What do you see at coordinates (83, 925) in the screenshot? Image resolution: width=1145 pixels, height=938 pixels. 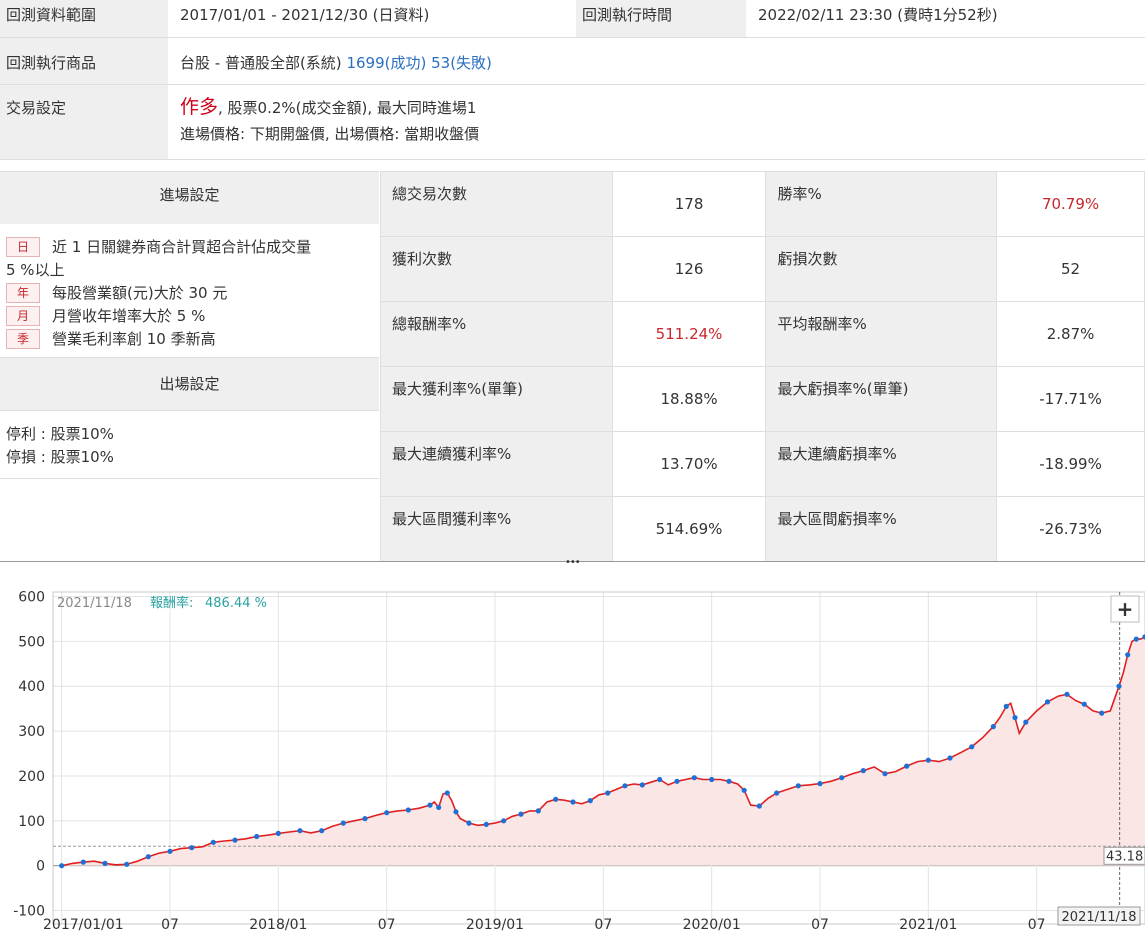 I see `x-tick-label: 2017/01/01` at bounding box center [83, 925].